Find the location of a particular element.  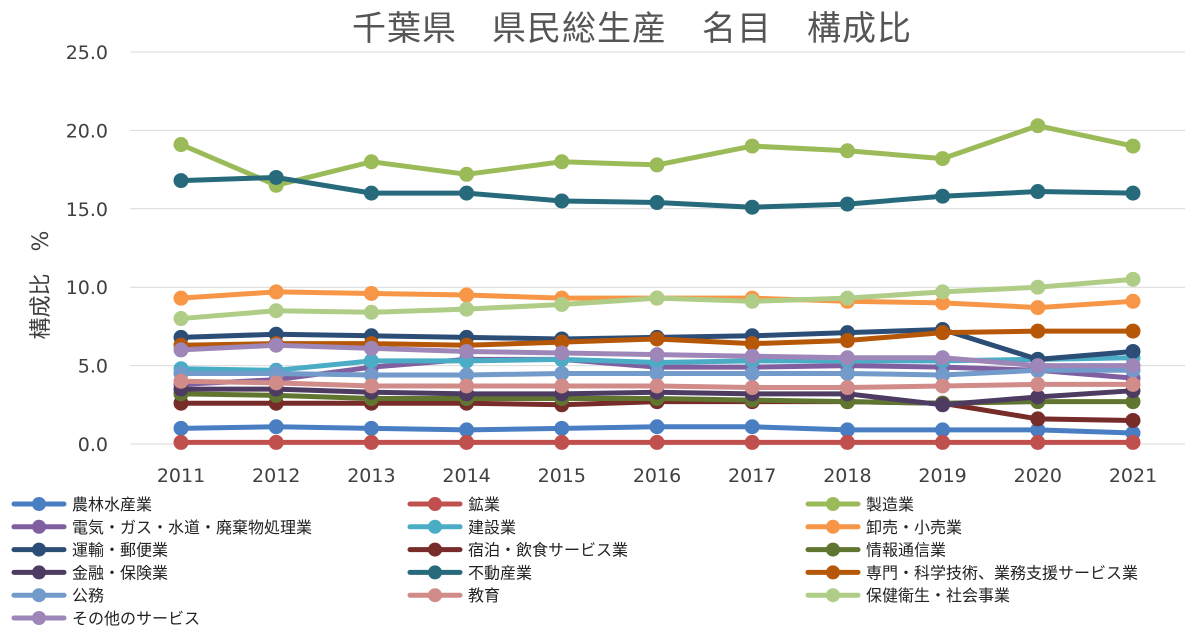

legend-item: 運輸・郵便業 is located at coordinates (89, 550).